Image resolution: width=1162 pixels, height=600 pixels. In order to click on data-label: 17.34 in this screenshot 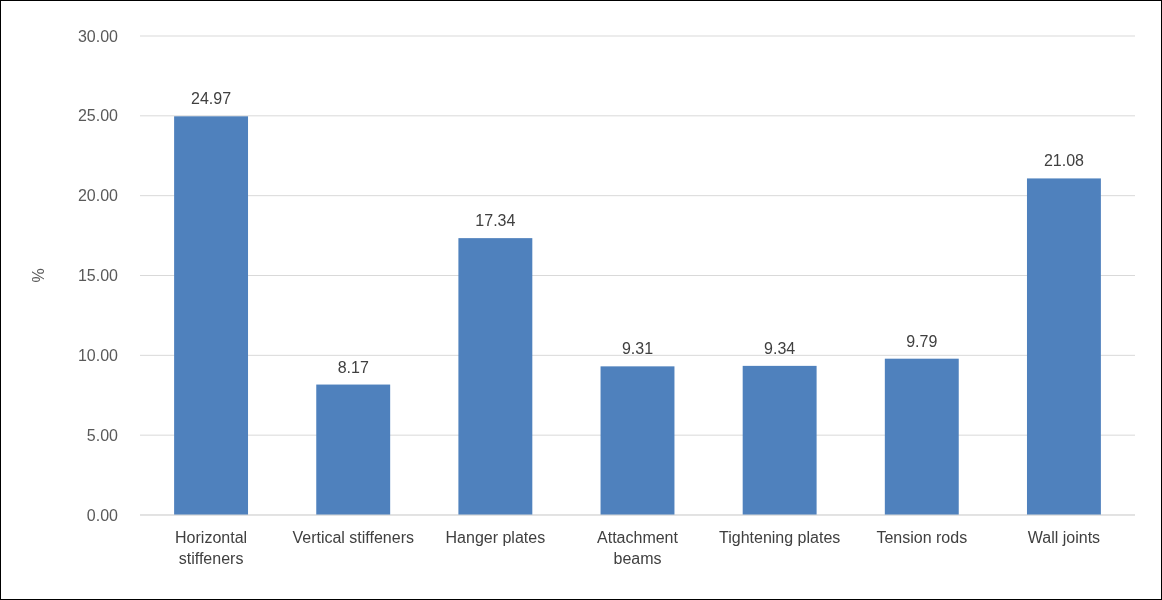, I will do `click(495, 221)`.